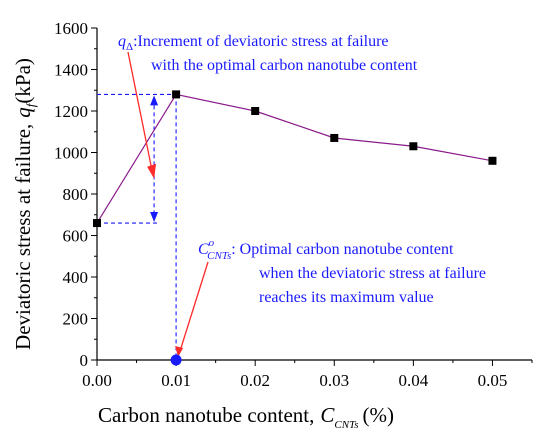 The height and width of the screenshot is (448, 550). Describe the element at coordinates (176, 380) in the screenshot. I see `x-tick-label: 0.01` at that location.